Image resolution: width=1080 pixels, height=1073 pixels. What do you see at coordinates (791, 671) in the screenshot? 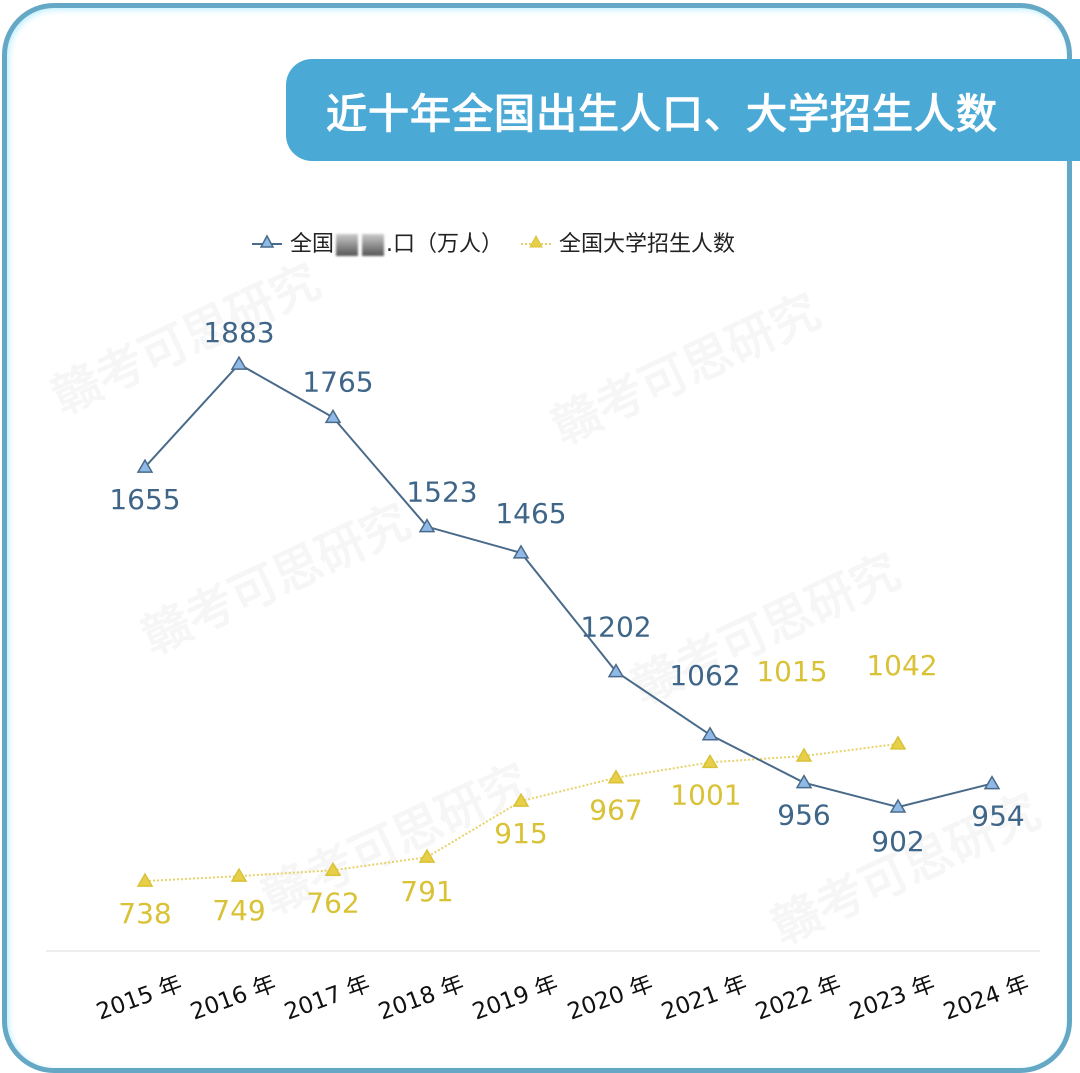
I see `data-label: 1015` at bounding box center [791, 671].